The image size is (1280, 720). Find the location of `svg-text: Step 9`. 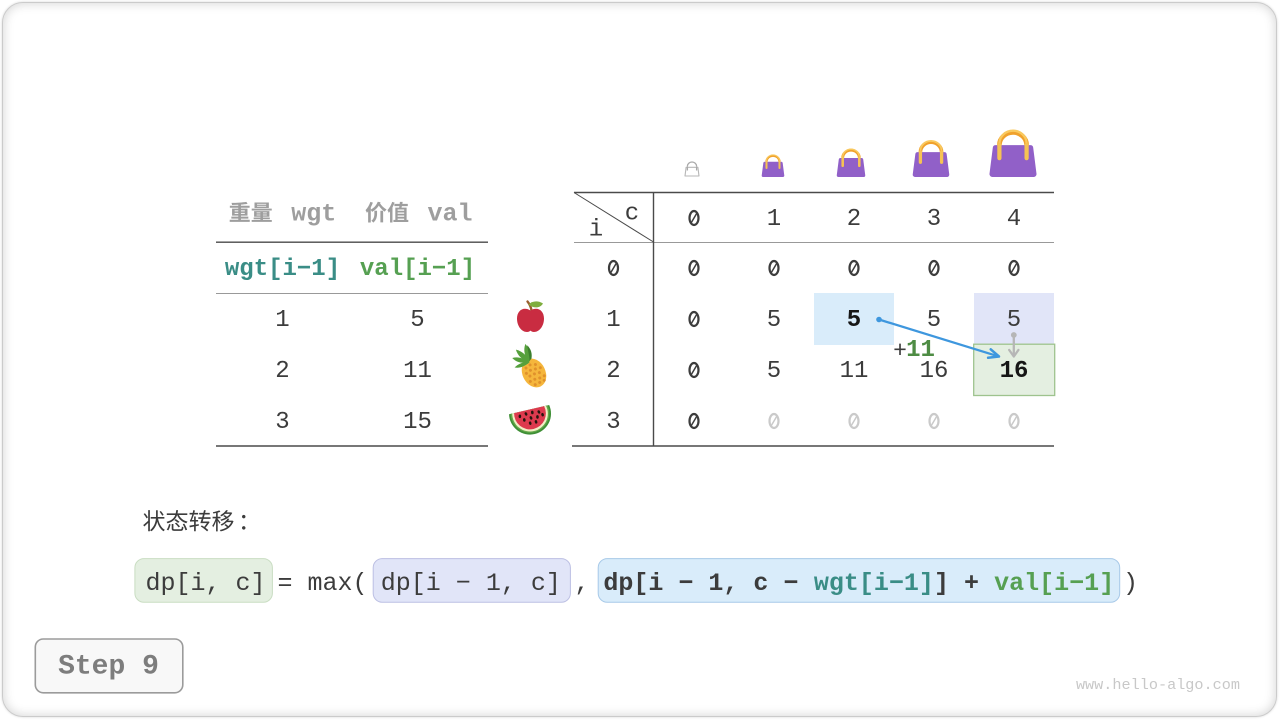

svg-text: Step 9 is located at coordinates (108, 667).